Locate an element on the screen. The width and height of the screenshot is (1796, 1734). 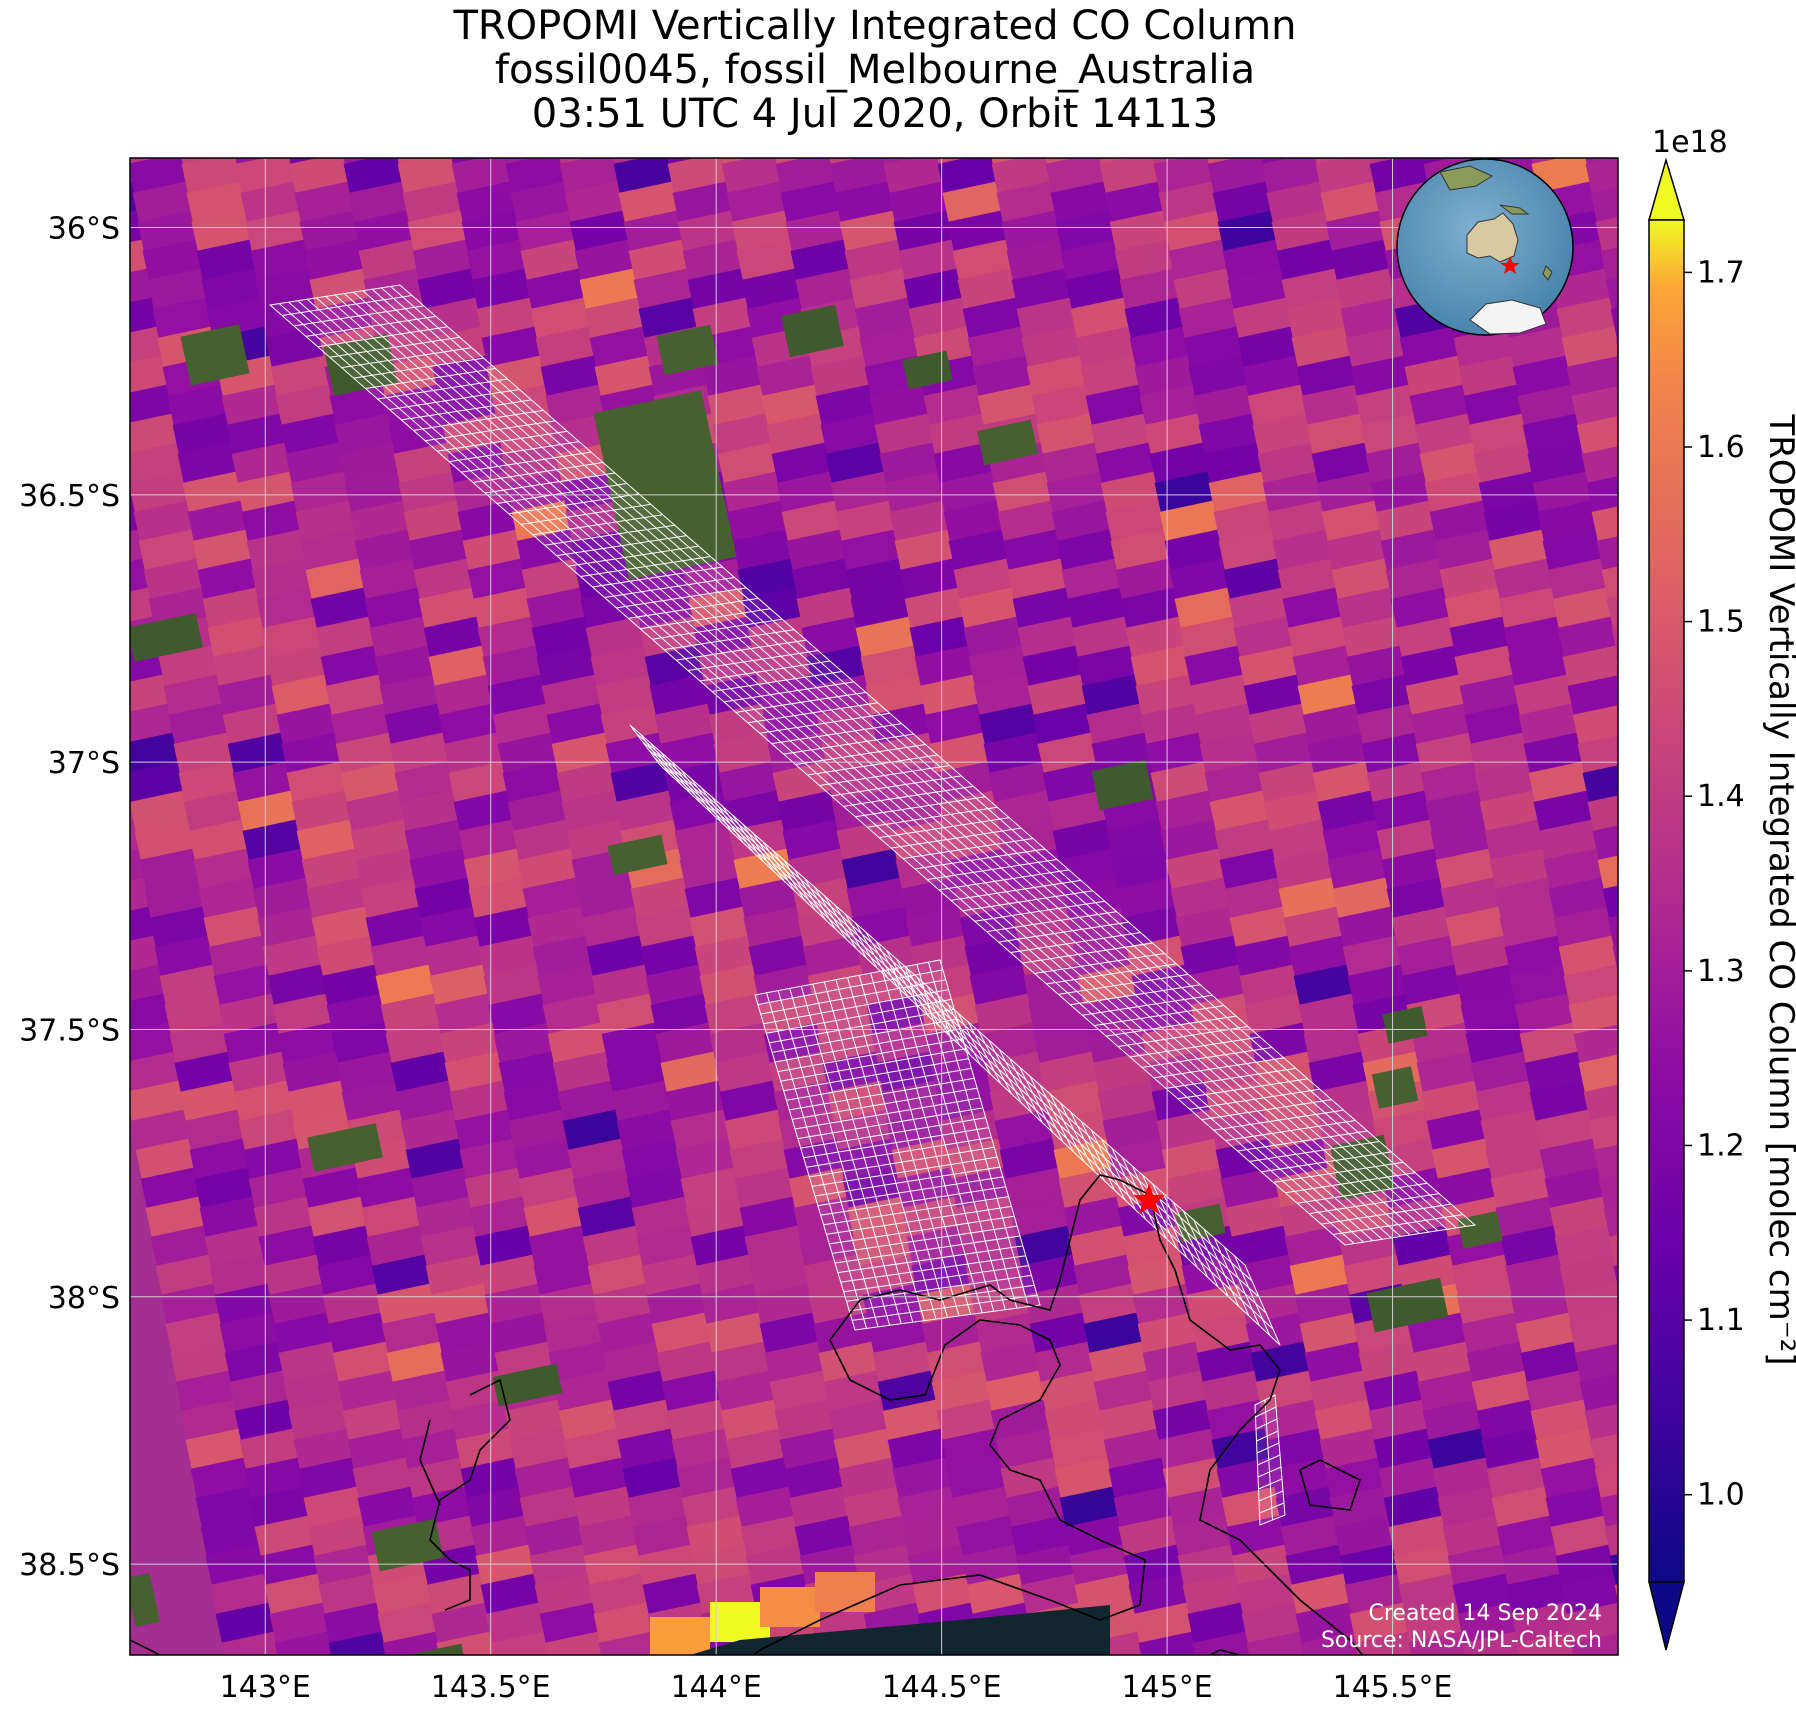
coastline-segment is located at coordinates (1226, 1652).